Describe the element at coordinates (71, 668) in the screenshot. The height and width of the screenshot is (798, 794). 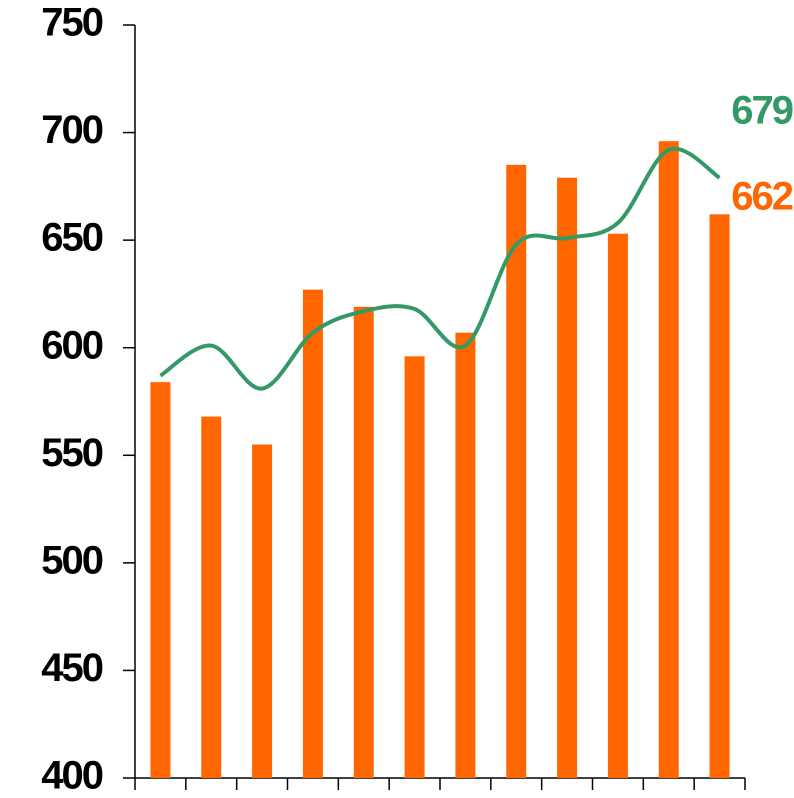
I see `y-tick-label: 450` at that location.